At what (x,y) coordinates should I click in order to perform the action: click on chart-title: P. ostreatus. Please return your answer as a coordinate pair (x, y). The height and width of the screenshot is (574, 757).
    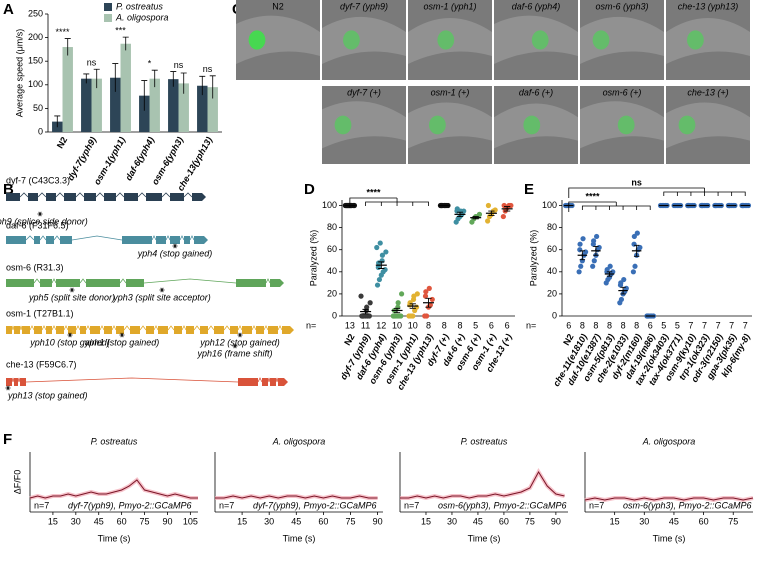
    Looking at the image, I should click on (114, 441).